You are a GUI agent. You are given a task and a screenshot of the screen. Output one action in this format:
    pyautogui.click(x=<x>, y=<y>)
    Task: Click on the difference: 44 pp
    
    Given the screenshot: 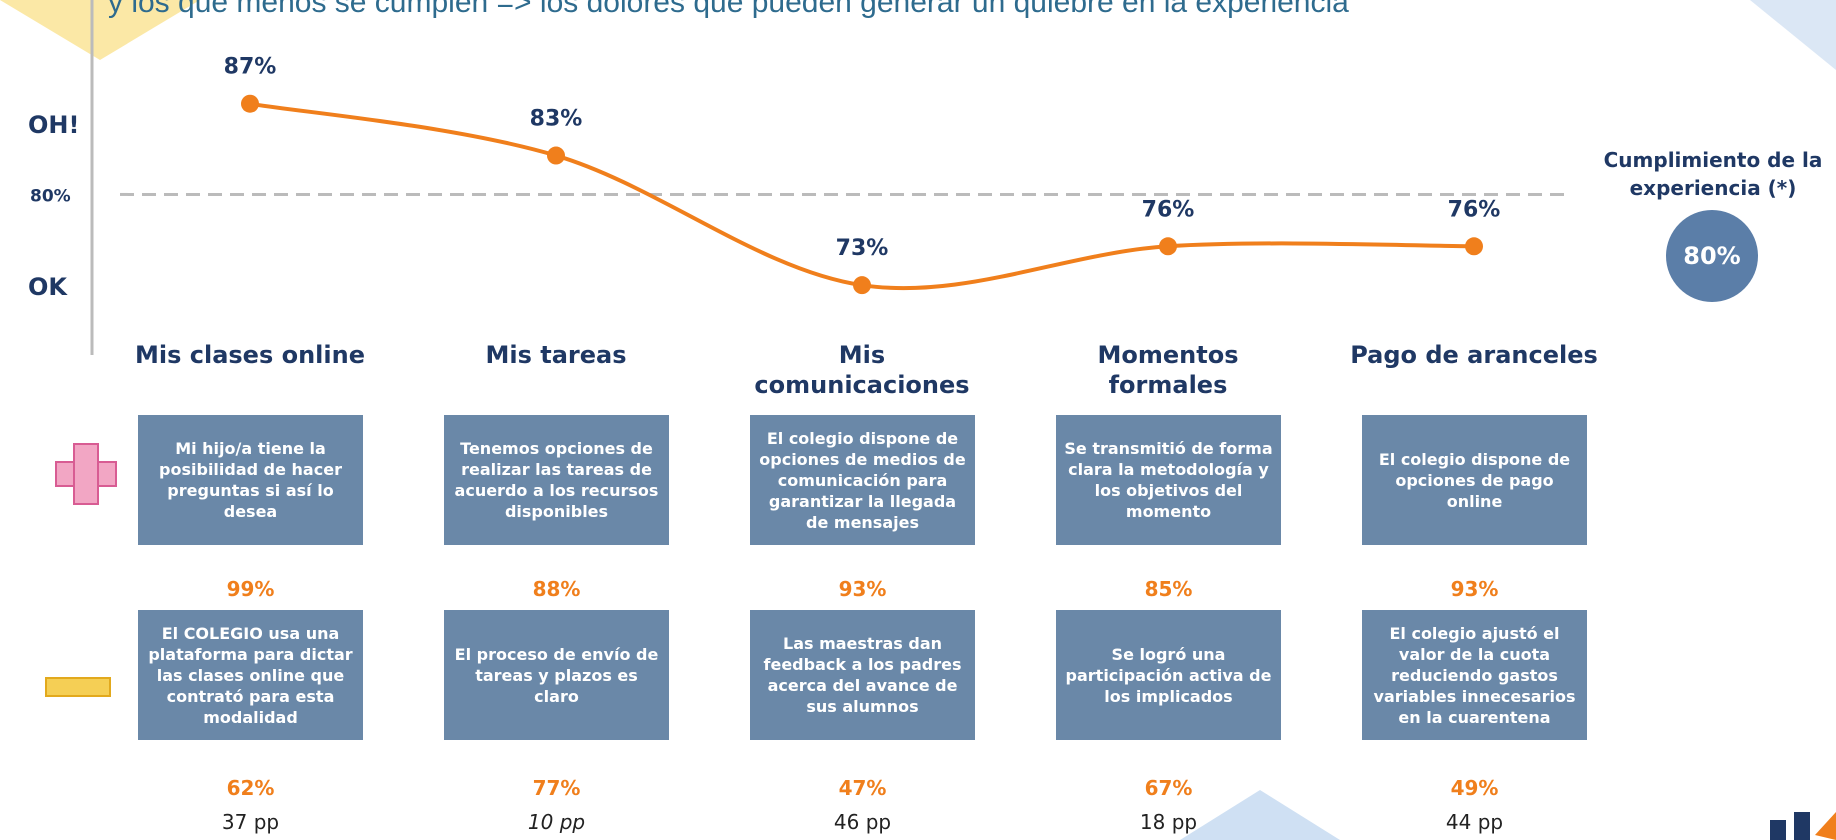 What is the action you would take?
    pyautogui.click(x=1474, y=822)
    